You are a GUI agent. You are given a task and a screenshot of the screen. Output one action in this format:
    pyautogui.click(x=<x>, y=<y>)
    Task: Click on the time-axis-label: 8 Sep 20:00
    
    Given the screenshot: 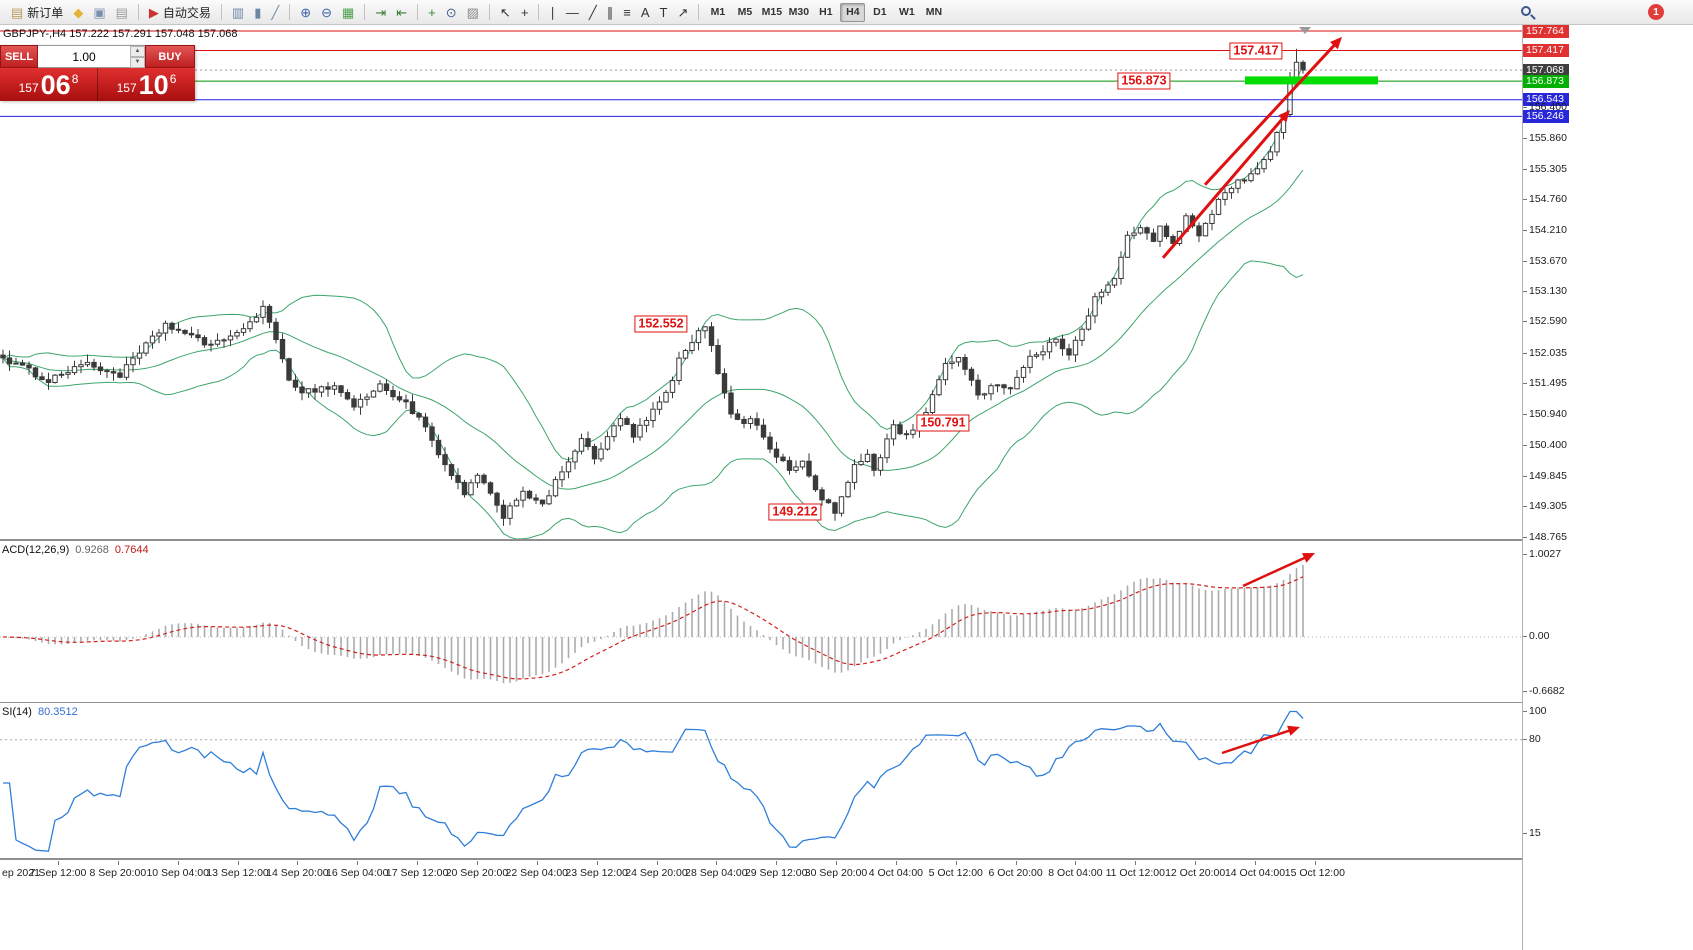 What is the action you would take?
    pyautogui.click(x=118, y=873)
    